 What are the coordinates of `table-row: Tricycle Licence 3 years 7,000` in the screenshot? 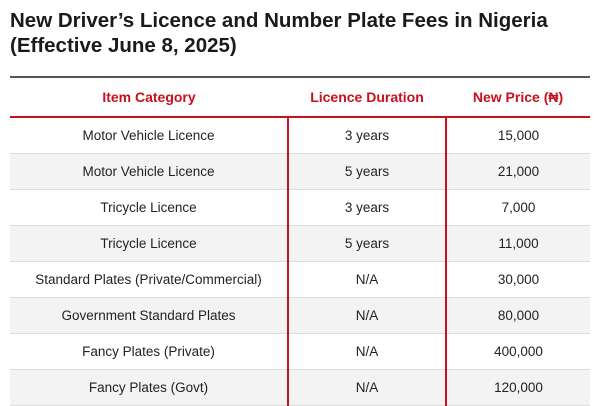 It's located at (300, 207).